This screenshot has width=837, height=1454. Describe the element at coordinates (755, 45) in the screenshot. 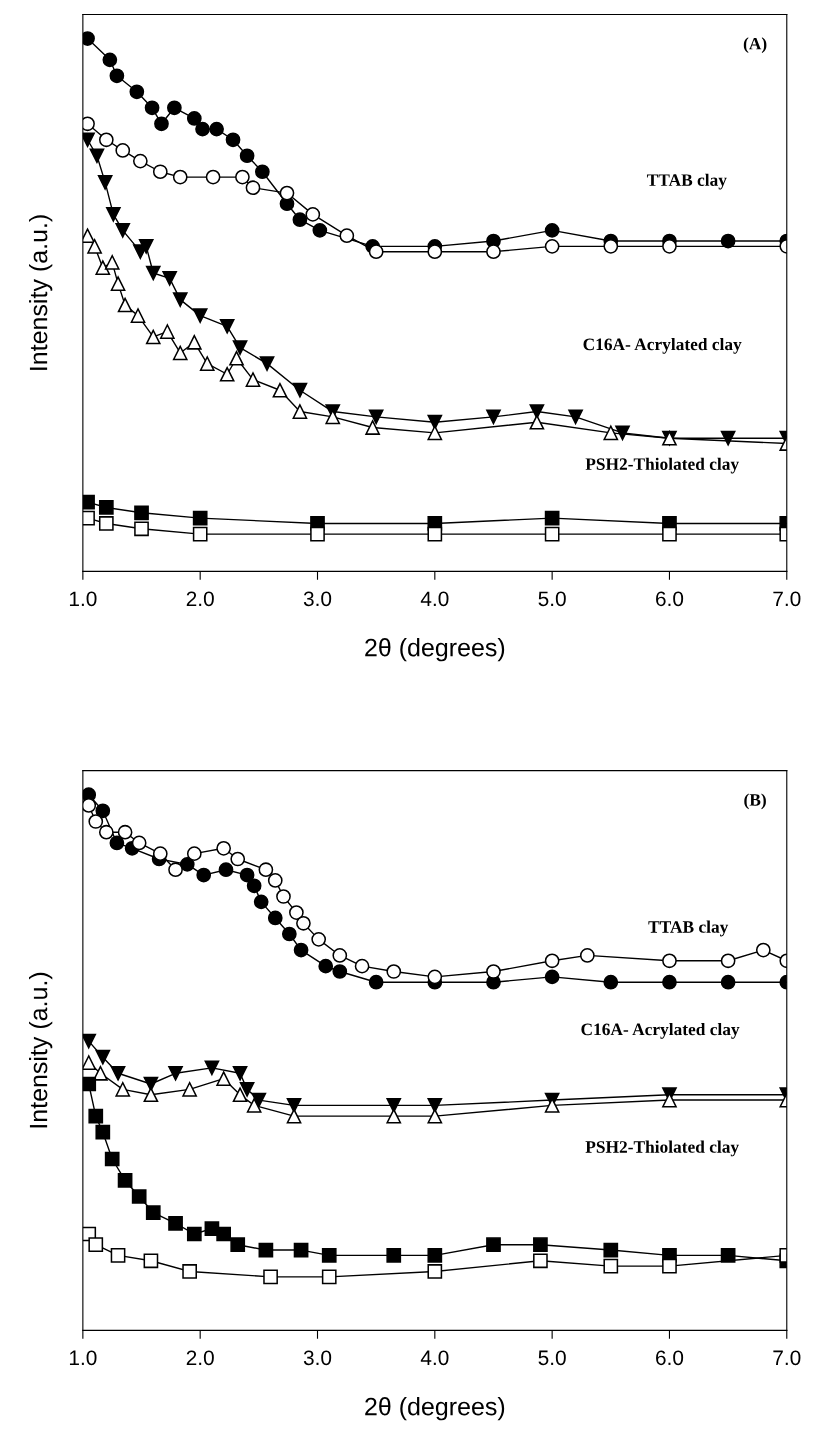

I see `annotation: (A)` at that location.